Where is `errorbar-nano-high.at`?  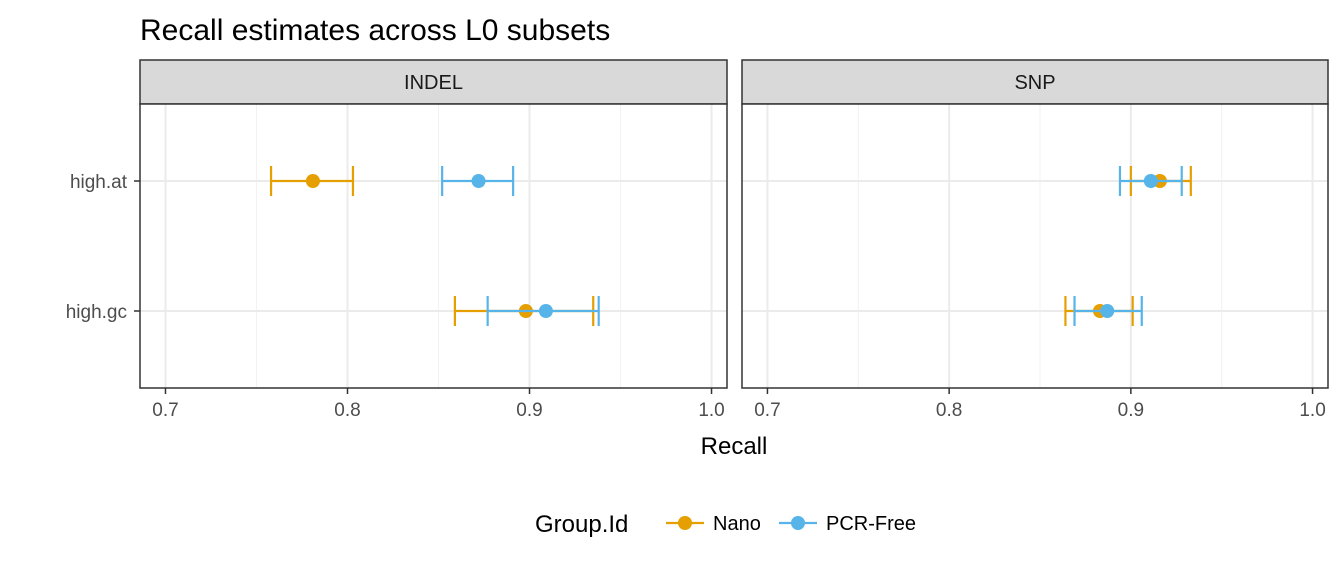
errorbar-nano-high.at is located at coordinates (312, 181).